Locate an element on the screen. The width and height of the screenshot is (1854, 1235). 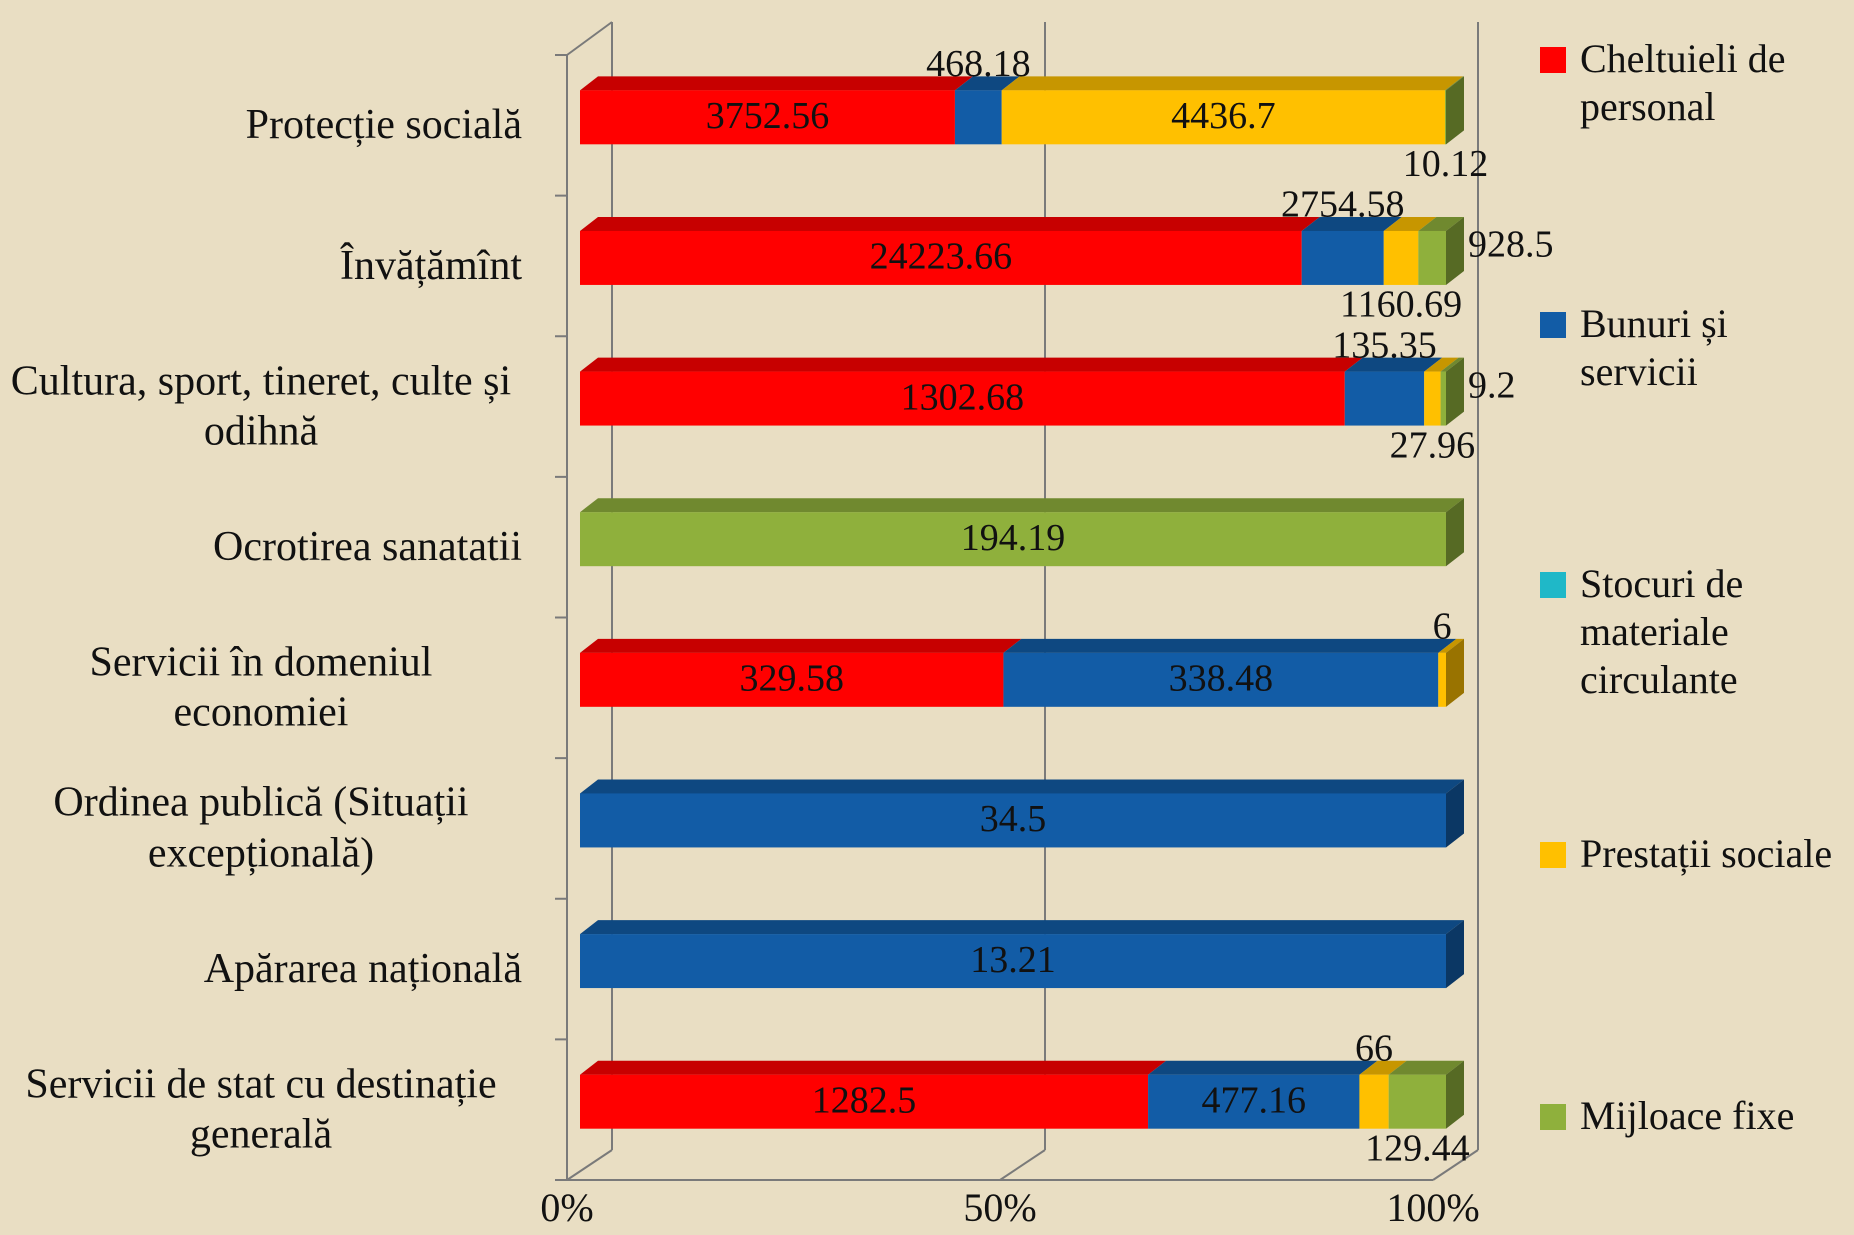
category-label-text: Cultura, sport, tineret, culte și odihnă is located at coordinates (261, 406).